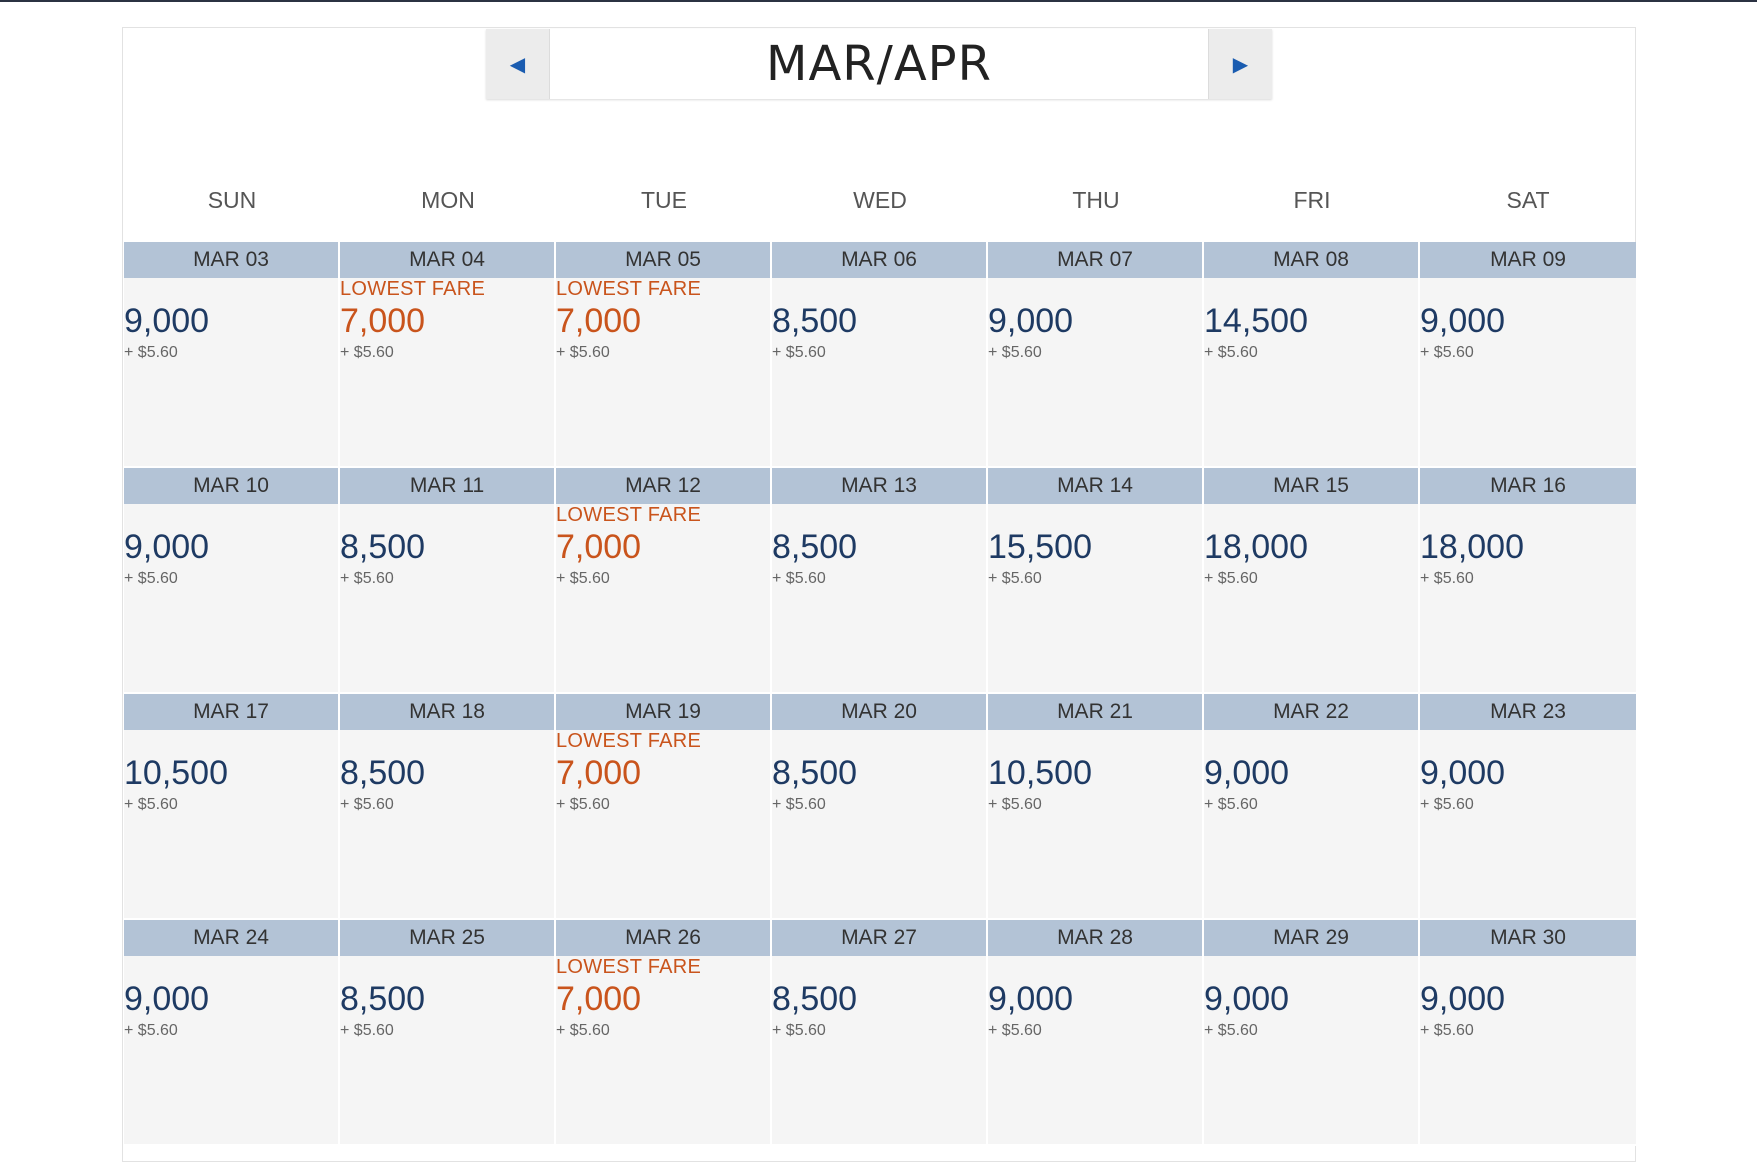  Describe the element at coordinates (1312, 200) in the screenshot. I see `weekday-fri: FRI` at that location.